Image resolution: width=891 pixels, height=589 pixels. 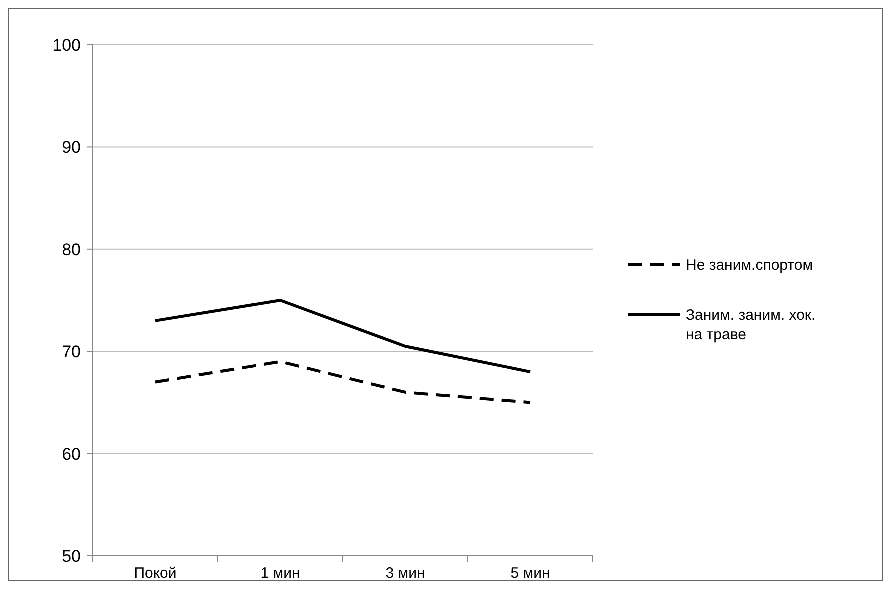 What do you see at coordinates (406, 573) in the screenshot?
I see `x-tick-label: 3 мин` at bounding box center [406, 573].